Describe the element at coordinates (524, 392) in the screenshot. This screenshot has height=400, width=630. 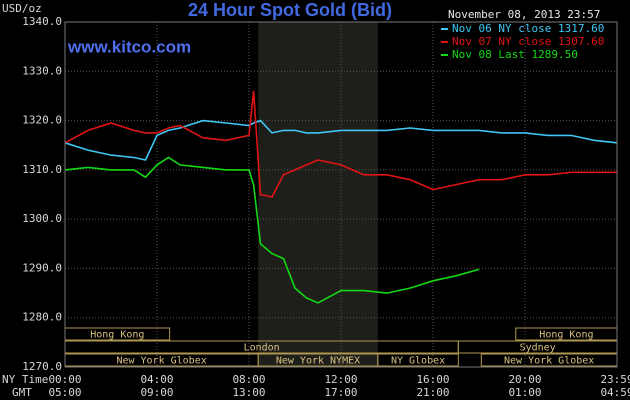
I see `x-tick-label-gmt: 01:00` at that location.